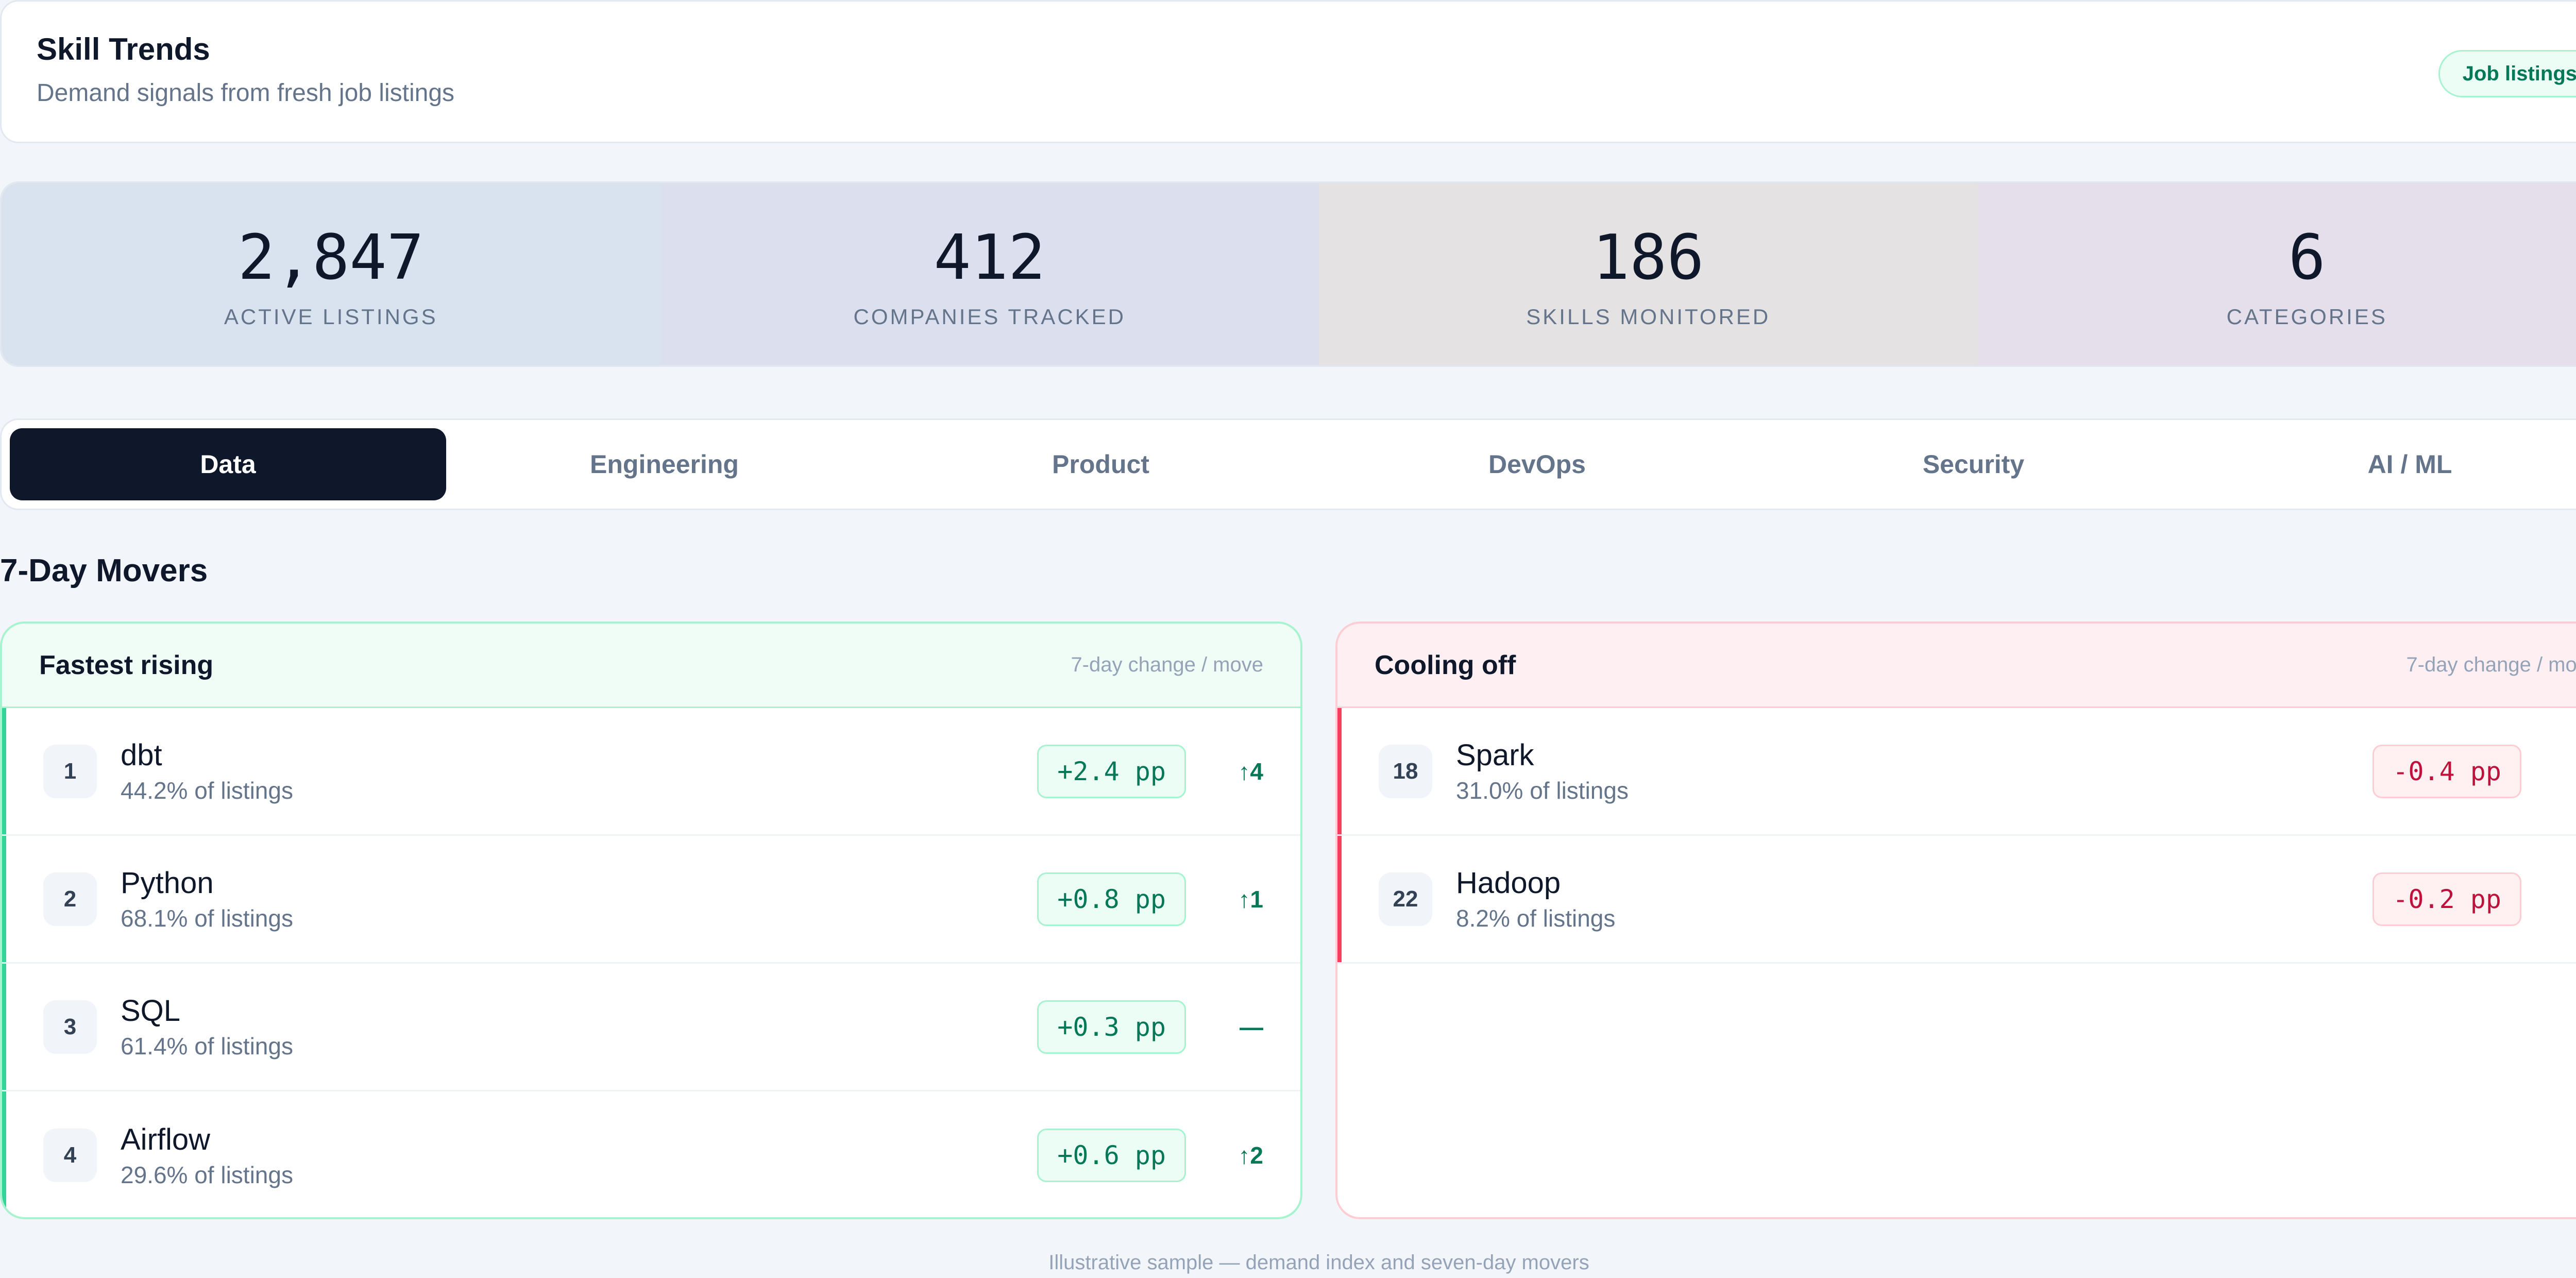 This screenshot has width=2576, height=1278. I want to click on stat-value: 2,847, so click(331, 258).